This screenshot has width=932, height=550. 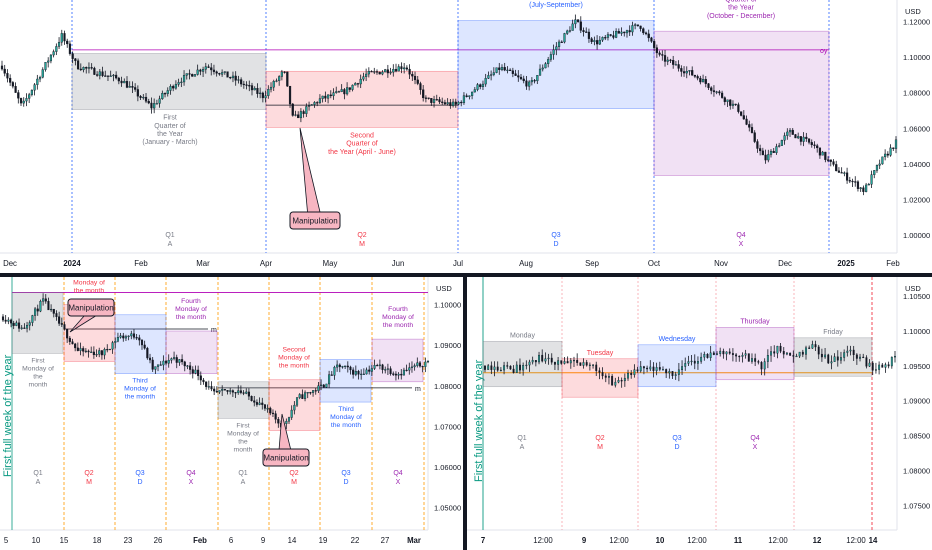 What do you see at coordinates (285, 458) in the screenshot?
I see `manipulation-callout-bottom-label: Manipulation` at bounding box center [285, 458].